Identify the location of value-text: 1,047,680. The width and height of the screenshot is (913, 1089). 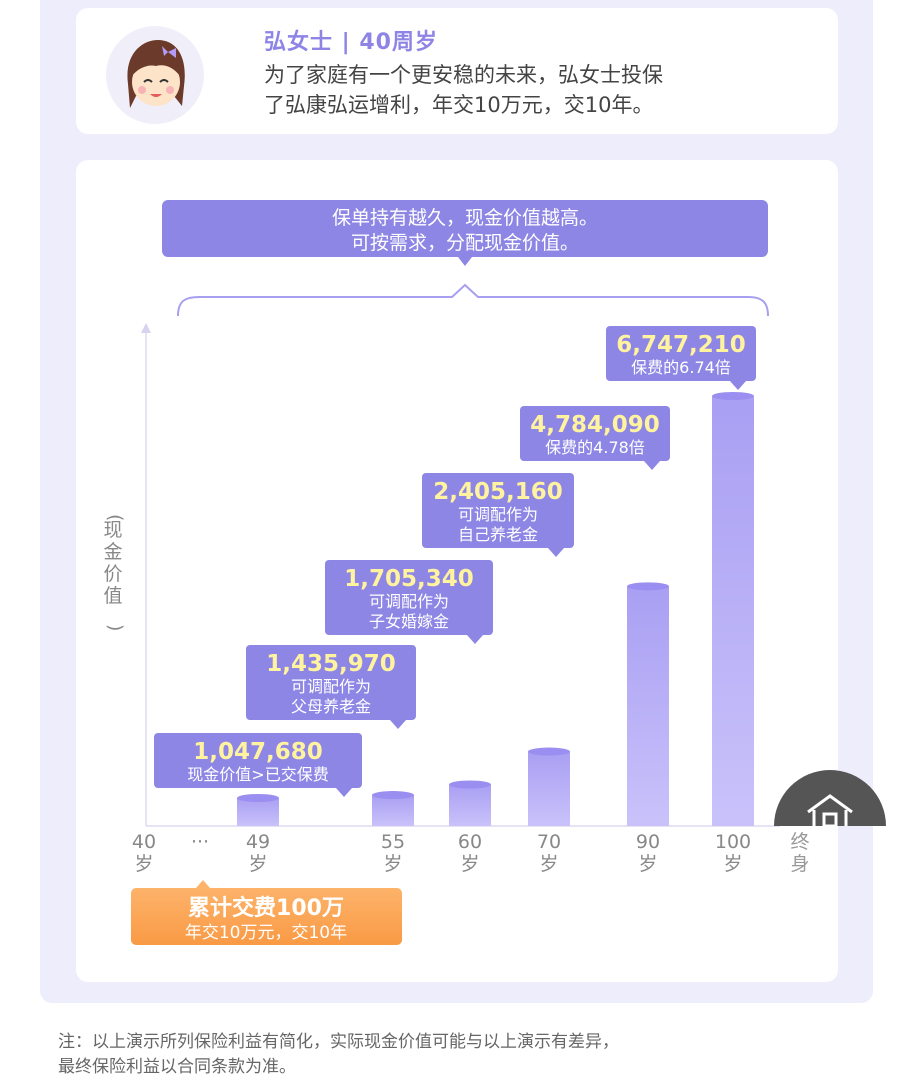
(258, 752).